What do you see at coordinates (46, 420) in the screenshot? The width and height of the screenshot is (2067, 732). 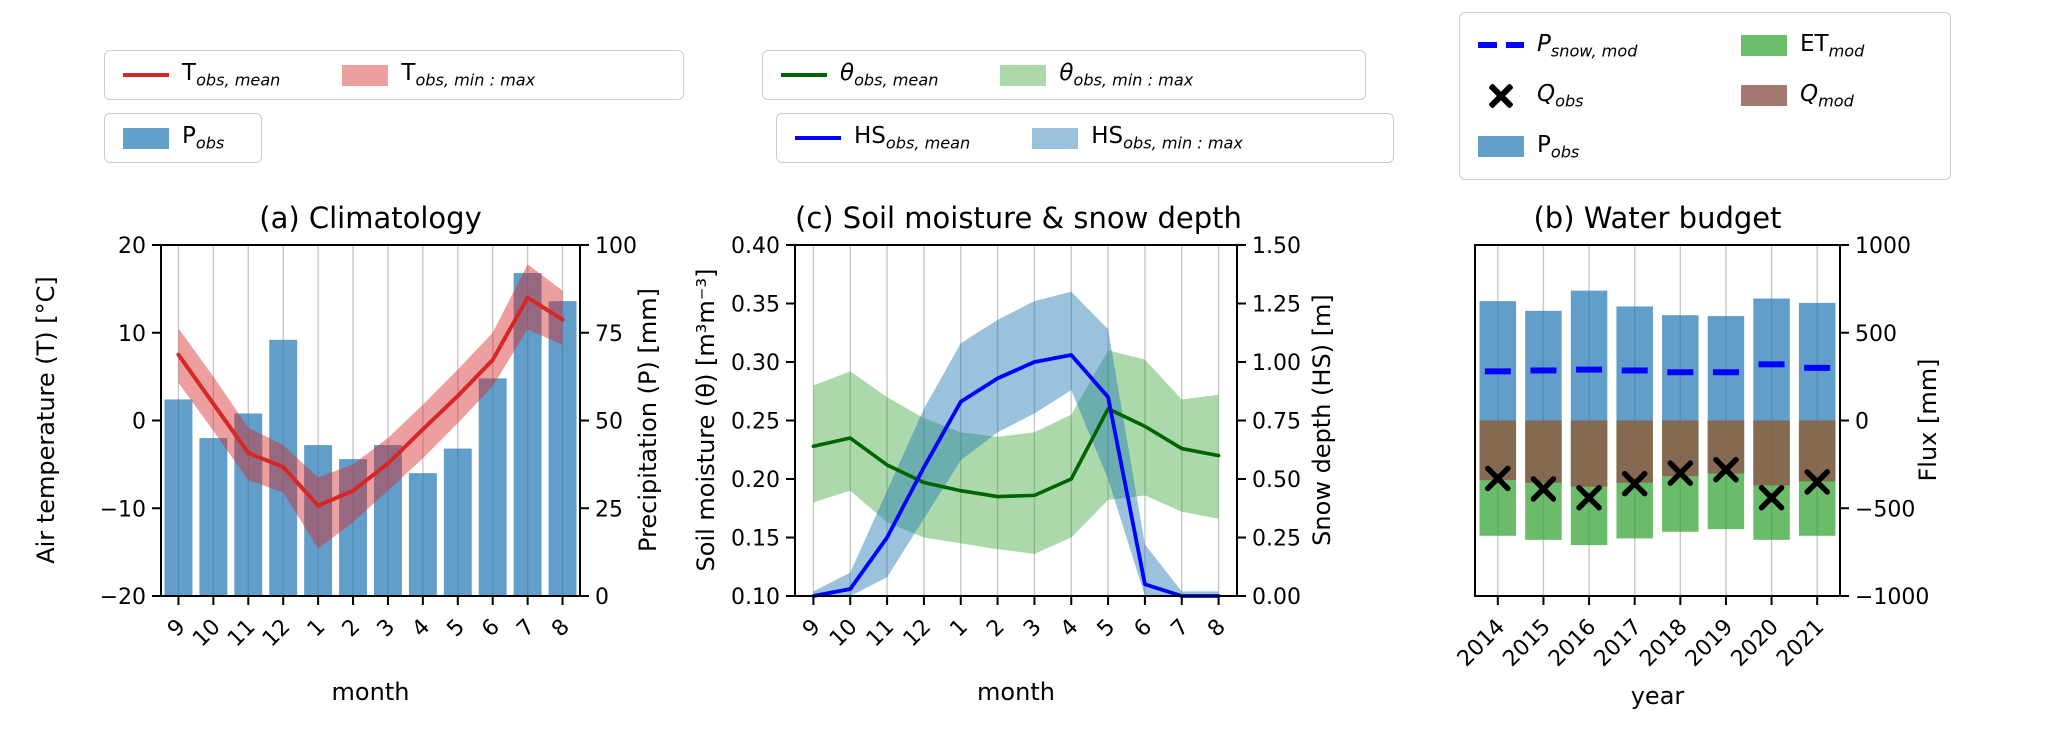 I see `ylabel-air-temperature: Air temperature (T) [°C]` at bounding box center [46, 420].